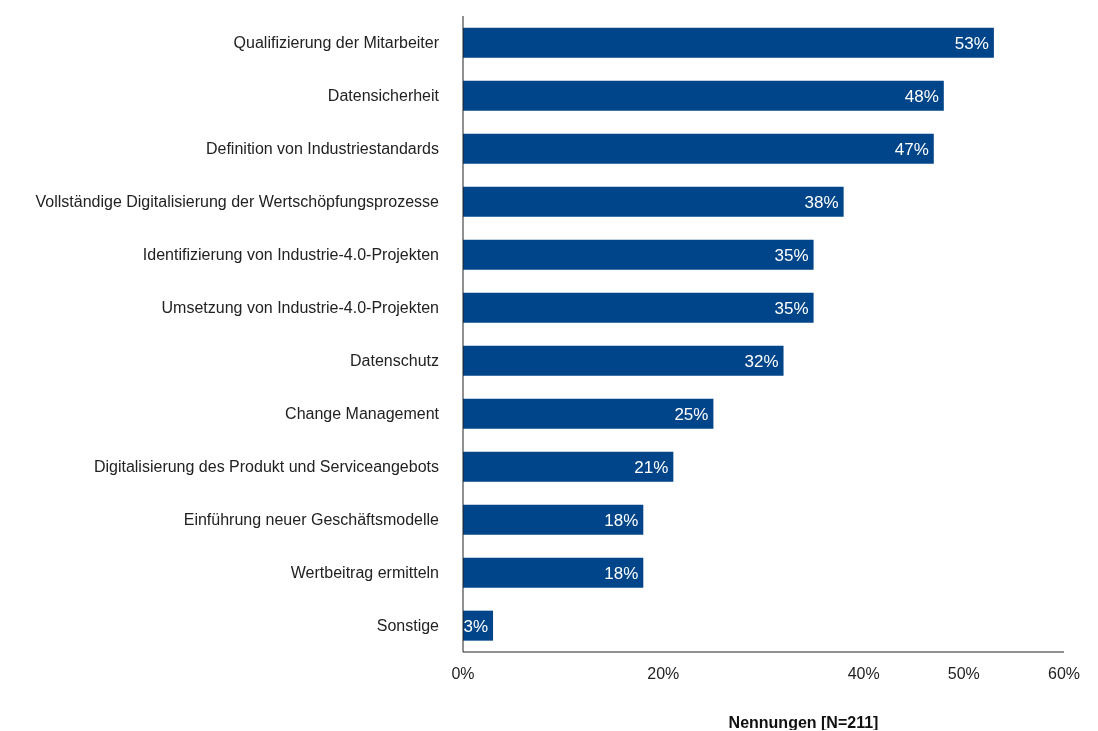  I want to click on data-label: 3%, so click(476, 626).